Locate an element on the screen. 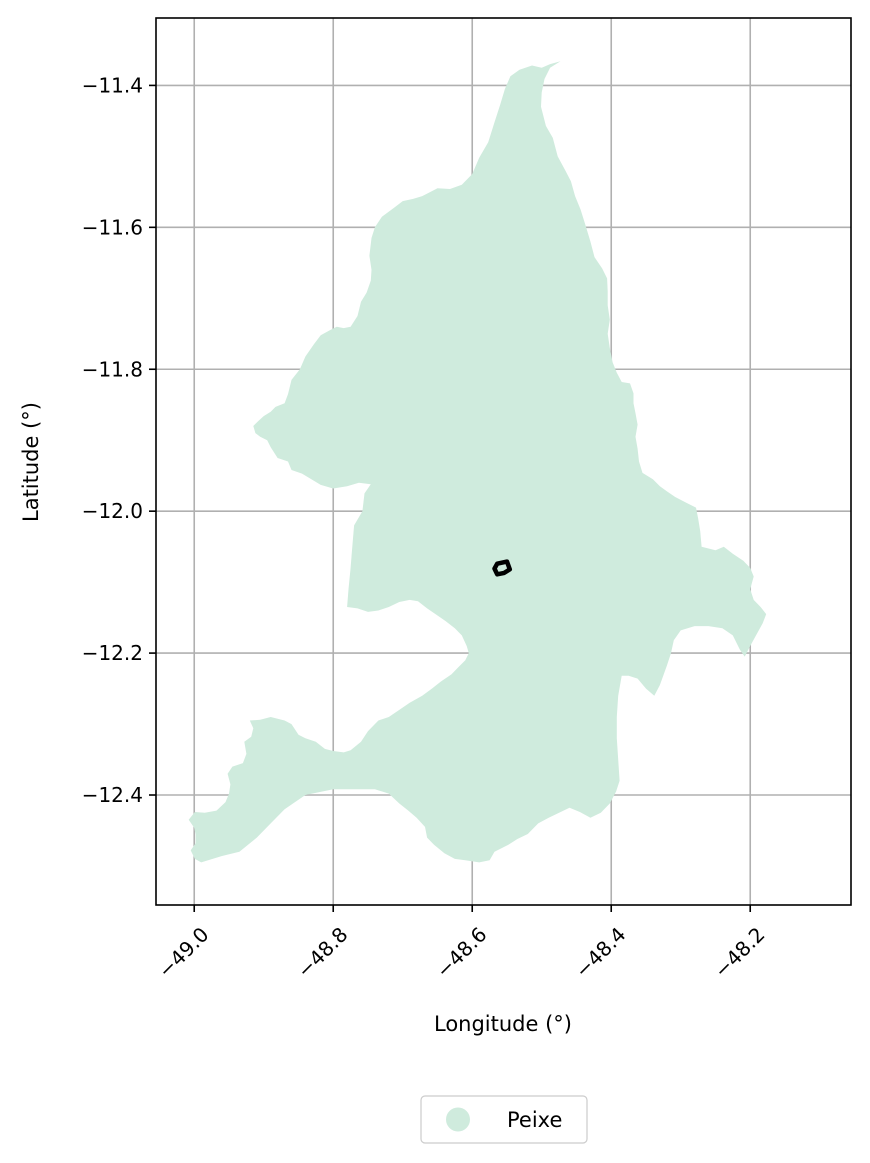 This screenshot has height=1163, width=870. y-tick-label-3: −12.0 is located at coordinates (112, 511).